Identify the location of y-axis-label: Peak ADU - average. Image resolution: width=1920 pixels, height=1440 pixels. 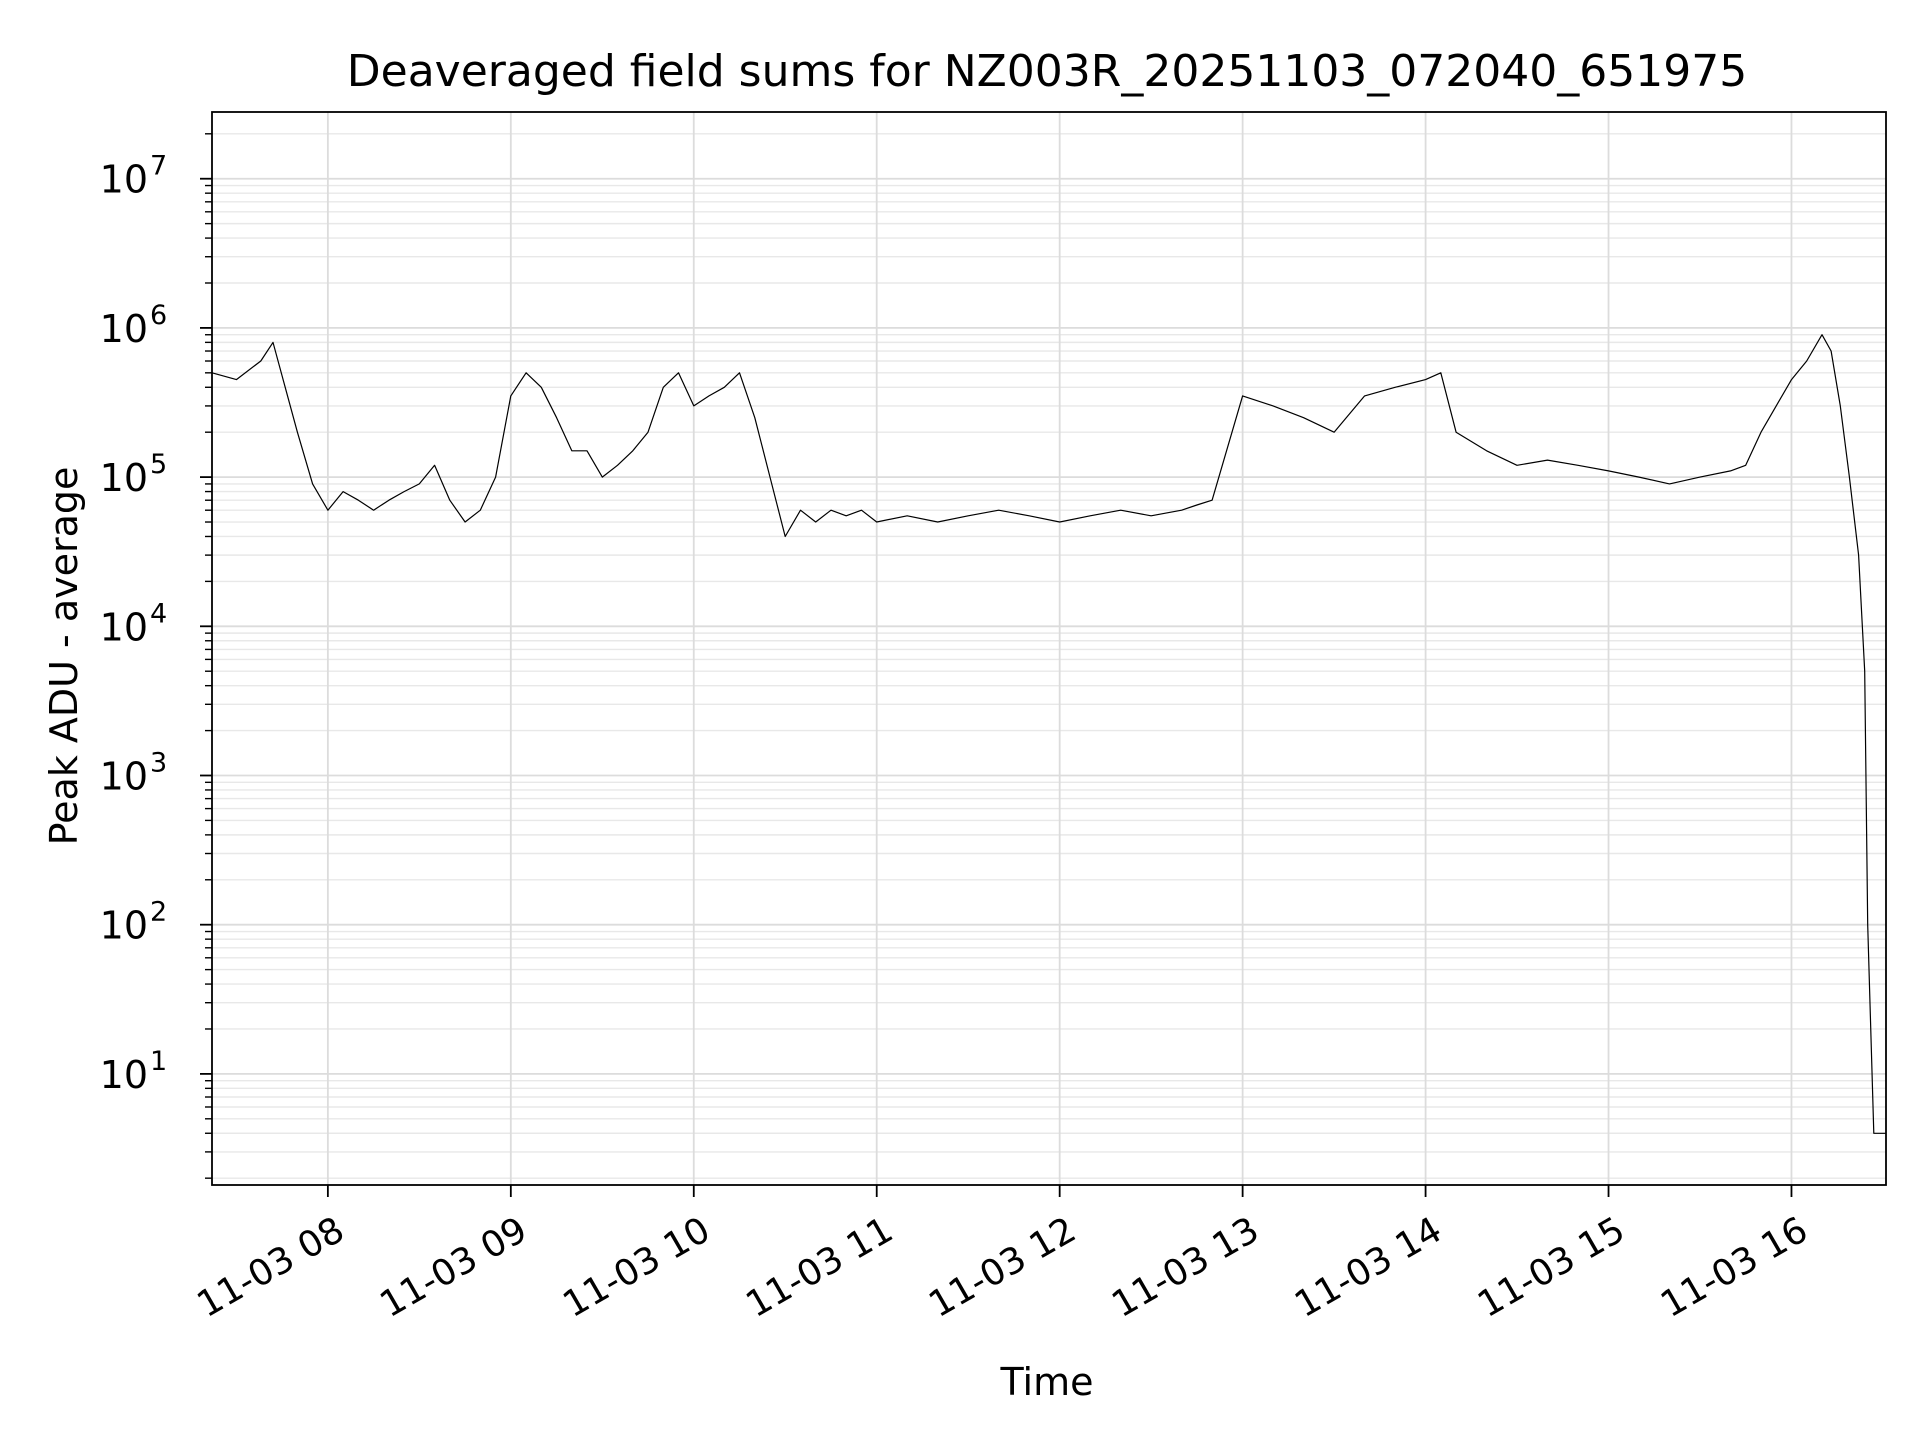
(64, 656).